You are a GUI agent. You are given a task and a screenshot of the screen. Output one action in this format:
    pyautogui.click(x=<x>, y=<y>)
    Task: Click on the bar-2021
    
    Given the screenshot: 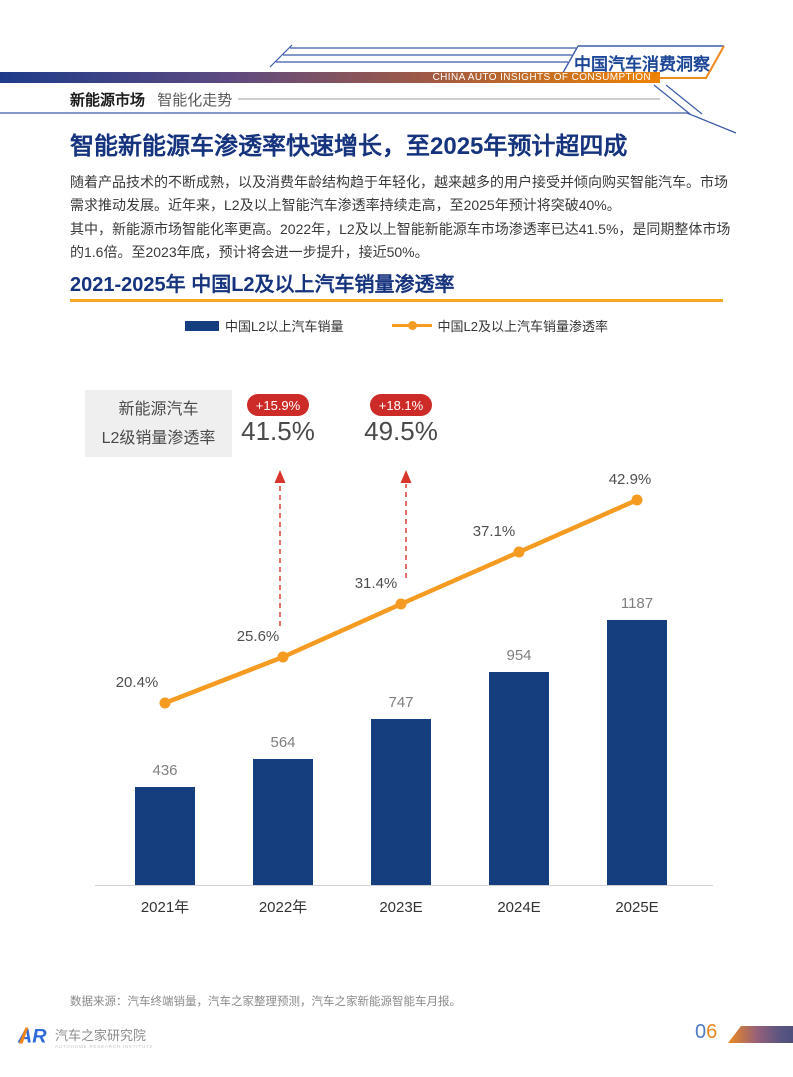 What is the action you would take?
    pyautogui.click(x=165, y=836)
    